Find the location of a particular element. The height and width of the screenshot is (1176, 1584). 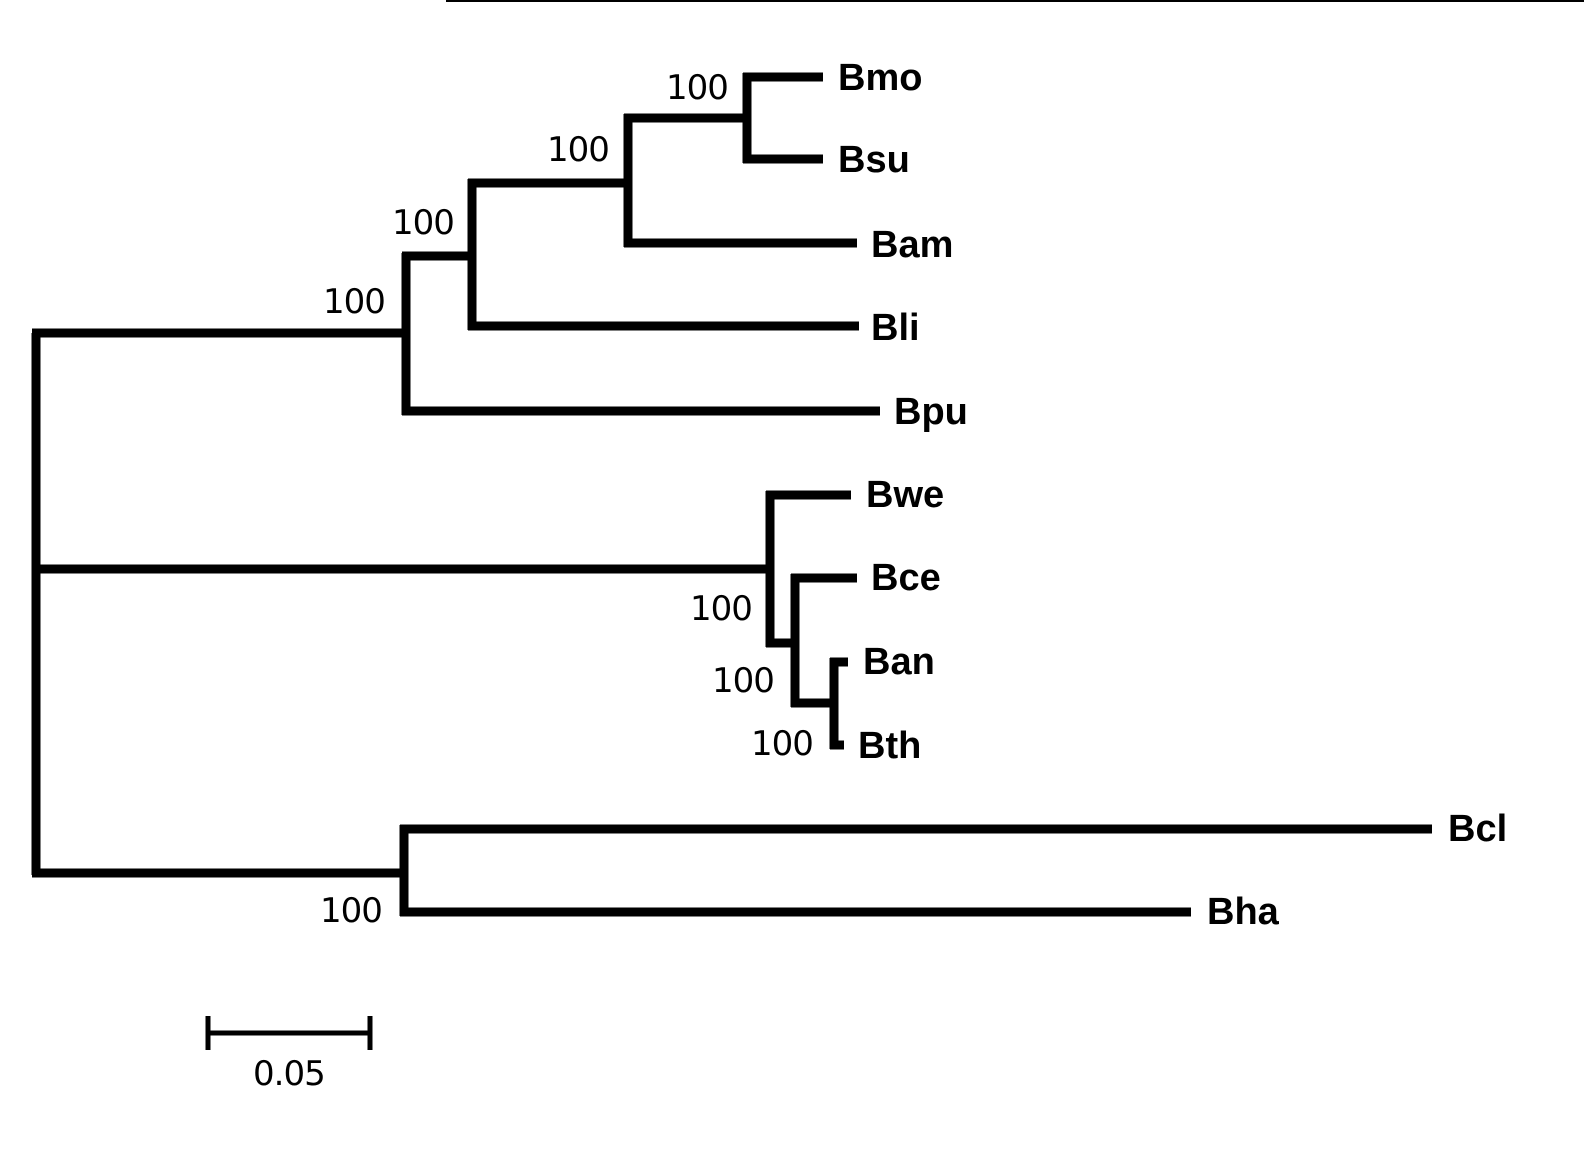

support-value-subtilis-group: 100 is located at coordinates (354, 302).